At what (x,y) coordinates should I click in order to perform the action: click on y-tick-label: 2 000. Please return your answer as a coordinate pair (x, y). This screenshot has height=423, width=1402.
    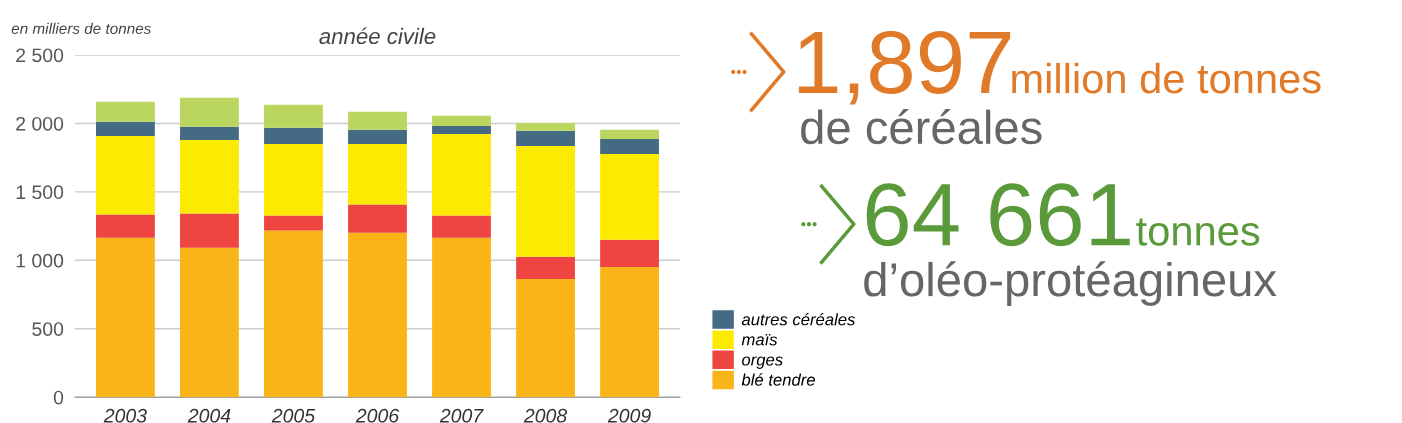
    Looking at the image, I should click on (40, 123).